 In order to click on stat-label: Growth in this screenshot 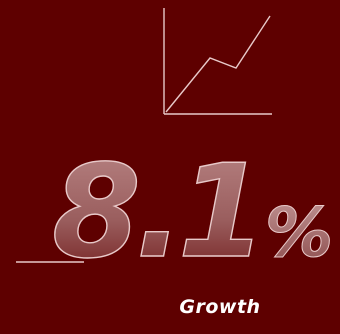, I will do `click(220, 307)`.